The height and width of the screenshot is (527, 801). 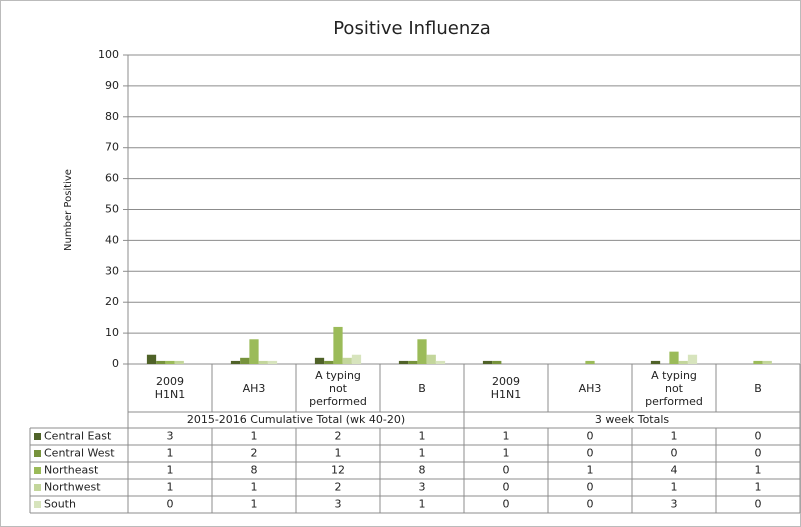 What do you see at coordinates (68, 210) in the screenshot?
I see `y-axis-title: Number Positive` at bounding box center [68, 210].